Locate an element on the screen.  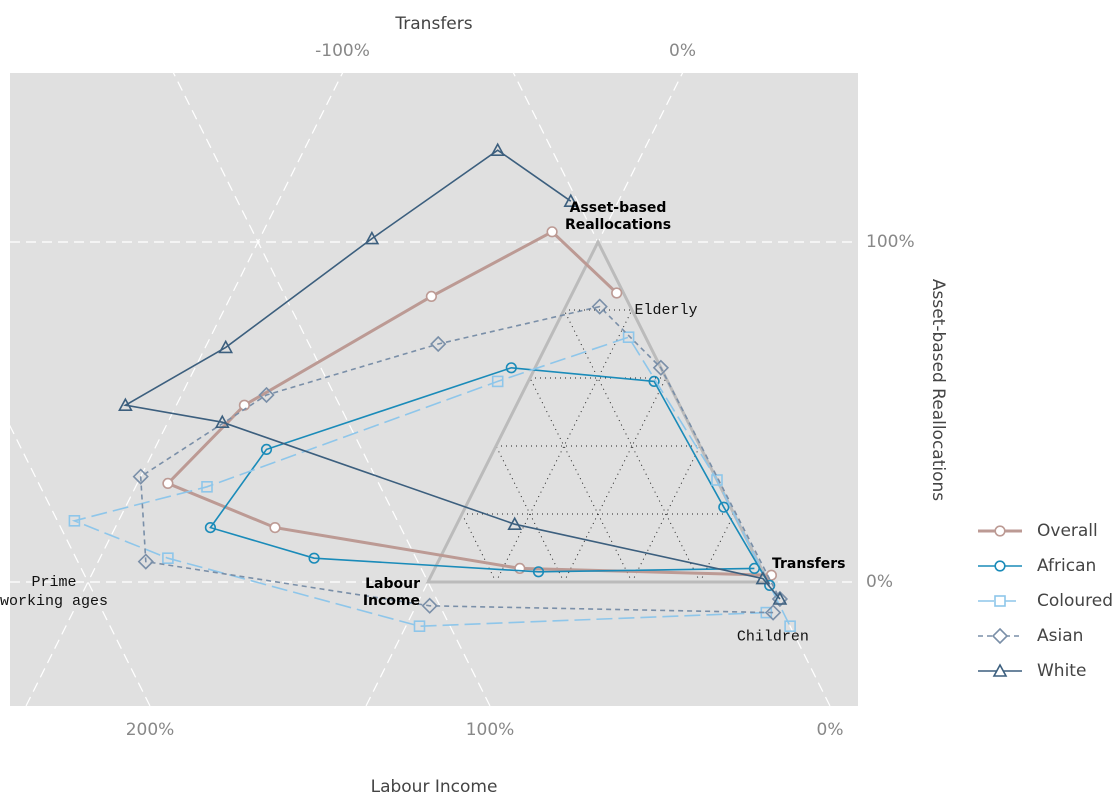
asset-tick-label: 100% is located at coordinates (890, 242).